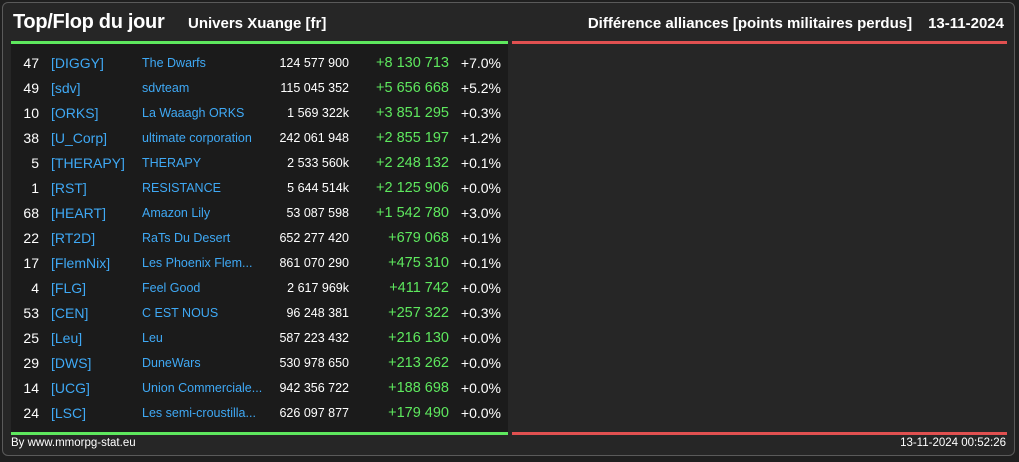  I want to click on alliance-points: 96 248 381, so click(317, 313).